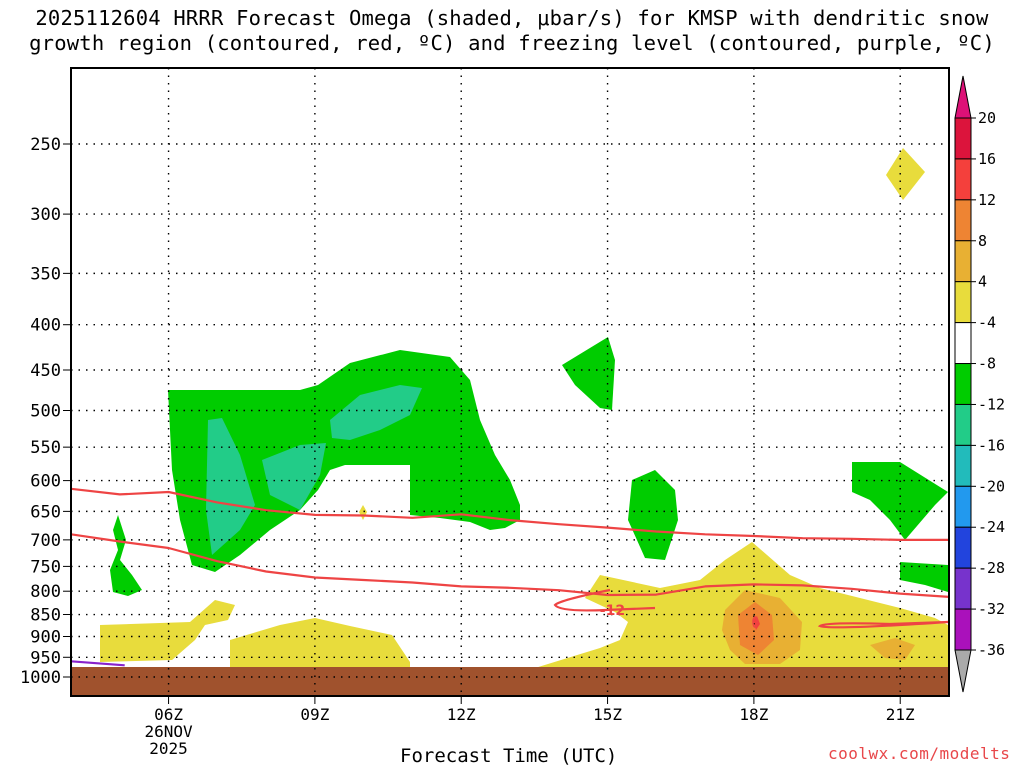 This screenshot has width=1024, height=768. What do you see at coordinates (294, 476) in the screenshot?
I see `omega-region-teal-b` at bounding box center [294, 476].